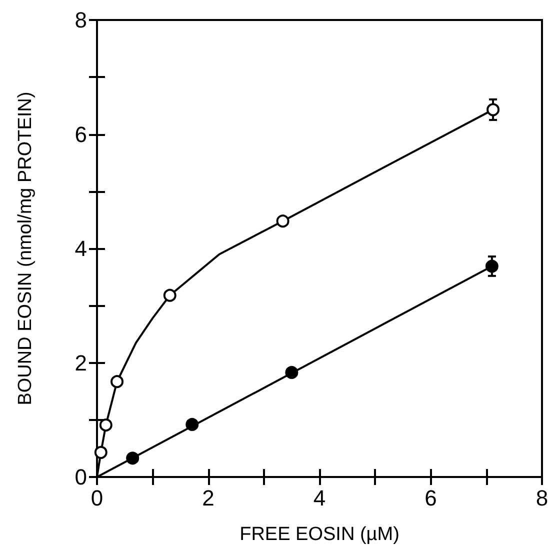 The image size is (558, 551). Describe the element at coordinates (25, 249) in the screenshot. I see `y-axis-title: BOUND EOSIN (nmol/mg PROTEIN)` at that location.